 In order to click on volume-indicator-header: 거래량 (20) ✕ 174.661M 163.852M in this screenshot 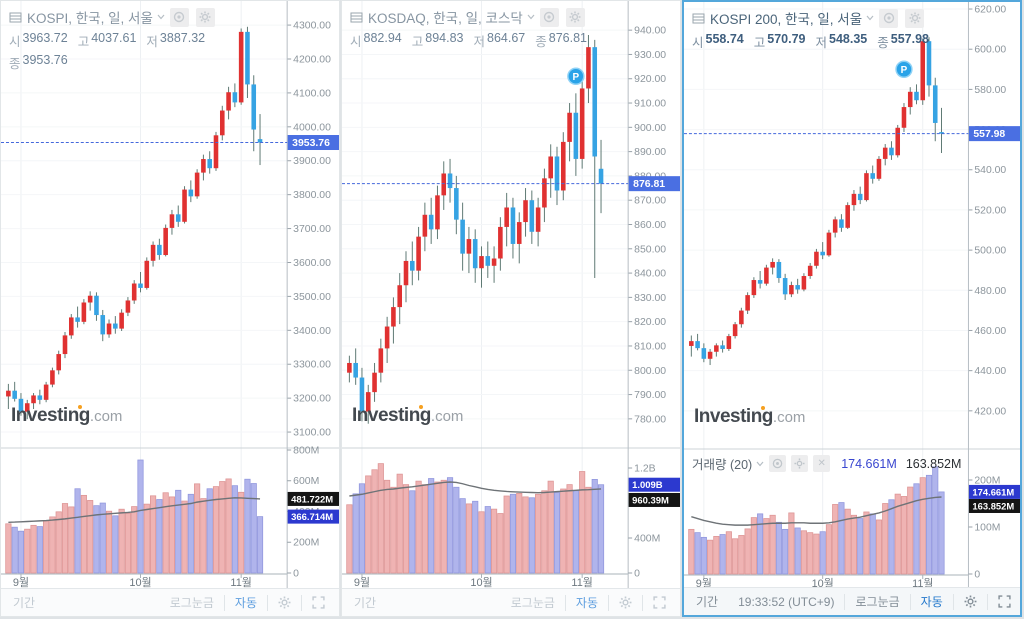, I will do `click(826, 463)`.